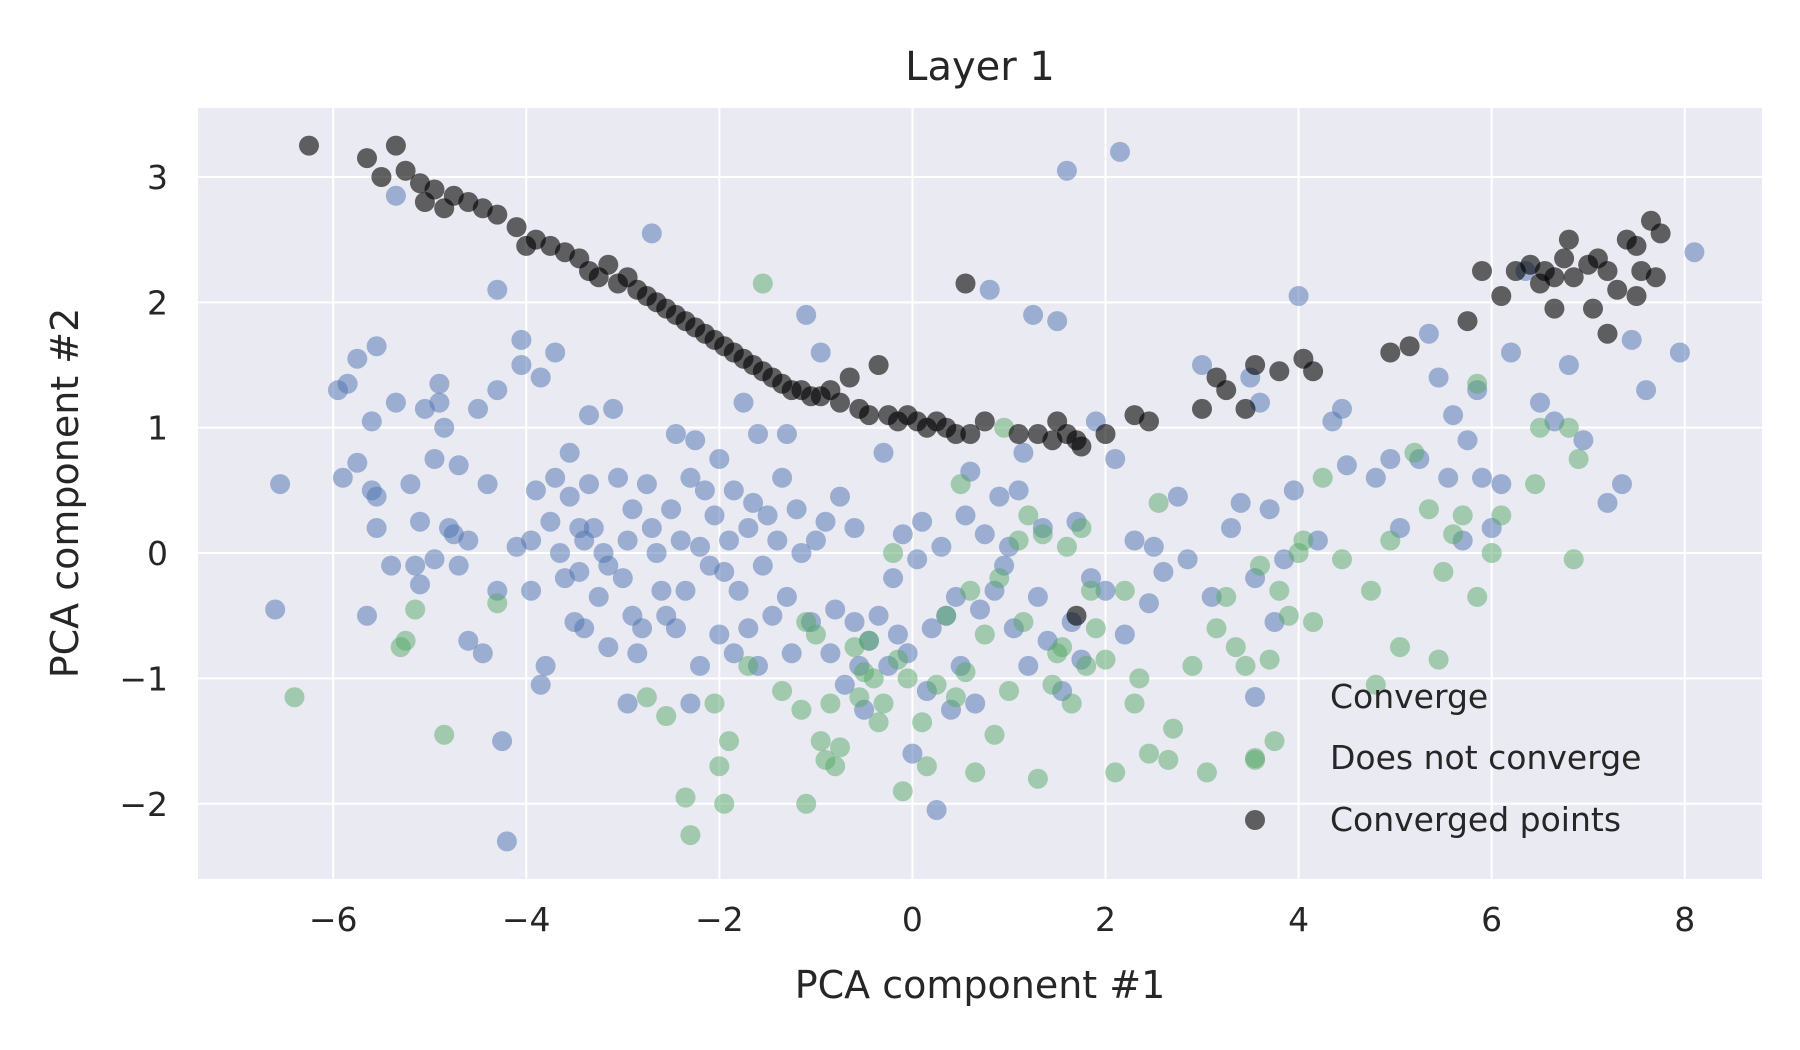  What do you see at coordinates (333, 919) in the screenshot?
I see `x-tick-label: −6` at bounding box center [333, 919].